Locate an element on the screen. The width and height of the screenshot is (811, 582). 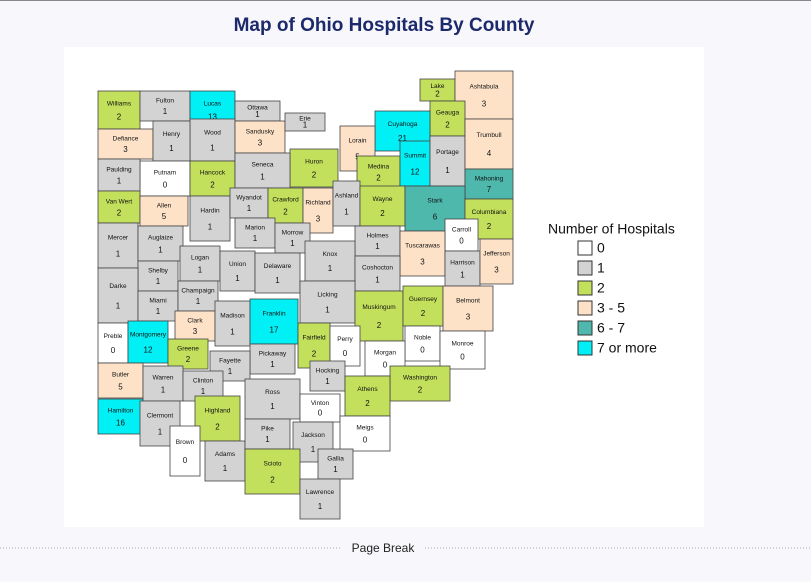
county-name: Richland is located at coordinates (318, 203).